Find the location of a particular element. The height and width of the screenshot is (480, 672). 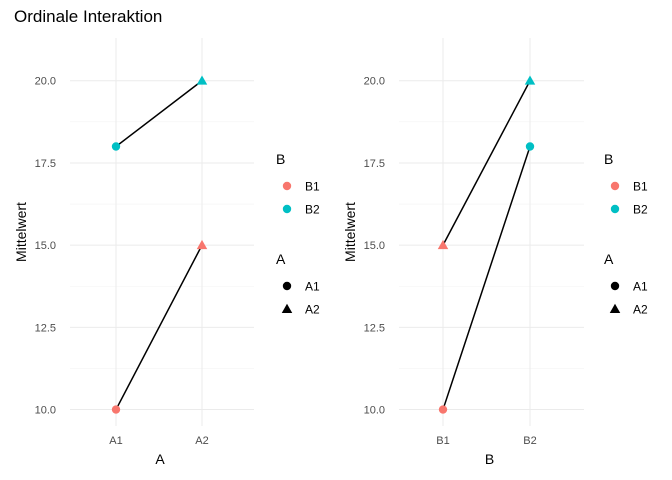

x-tick-label: B1 is located at coordinates (442, 441).